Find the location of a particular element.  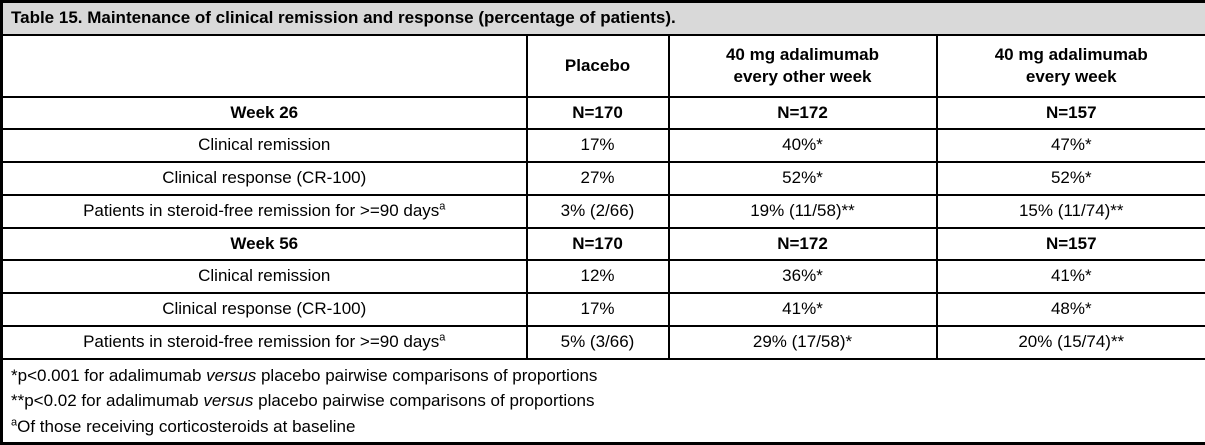

table-row-clinical-response-wk26: Clinical response (CR-100) 27% 52%* 52%* is located at coordinates (603, 178).